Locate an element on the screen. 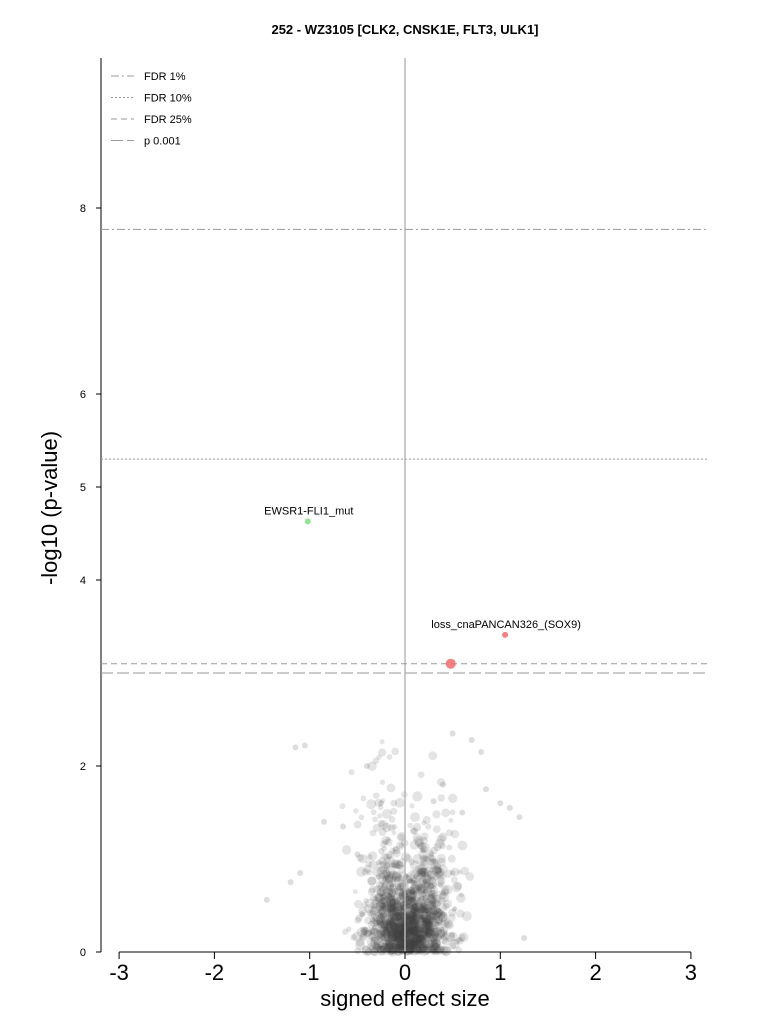 This screenshot has width=768, height=1024. highlighted-point is located at coordinates (505, 634).